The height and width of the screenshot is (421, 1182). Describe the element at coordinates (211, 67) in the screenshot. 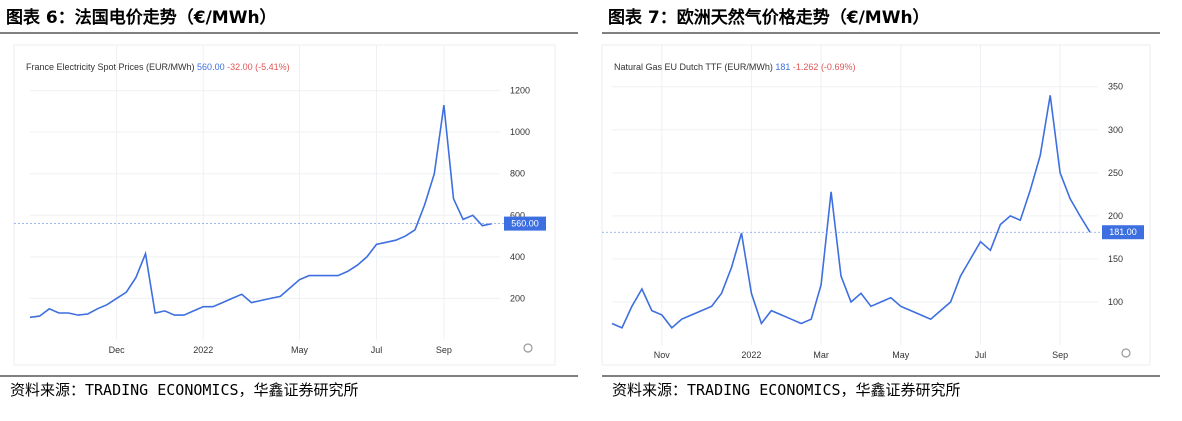

I see `last-value: 560.00` at that location.